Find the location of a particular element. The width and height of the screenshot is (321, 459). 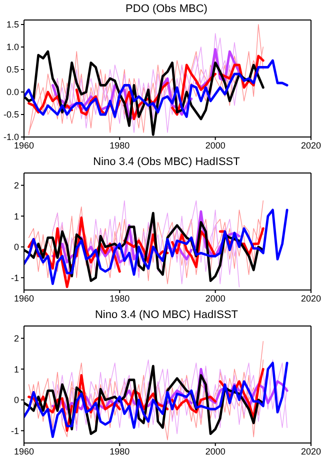

y-tick-label: 1.5 is located at coordinates (12, 25).